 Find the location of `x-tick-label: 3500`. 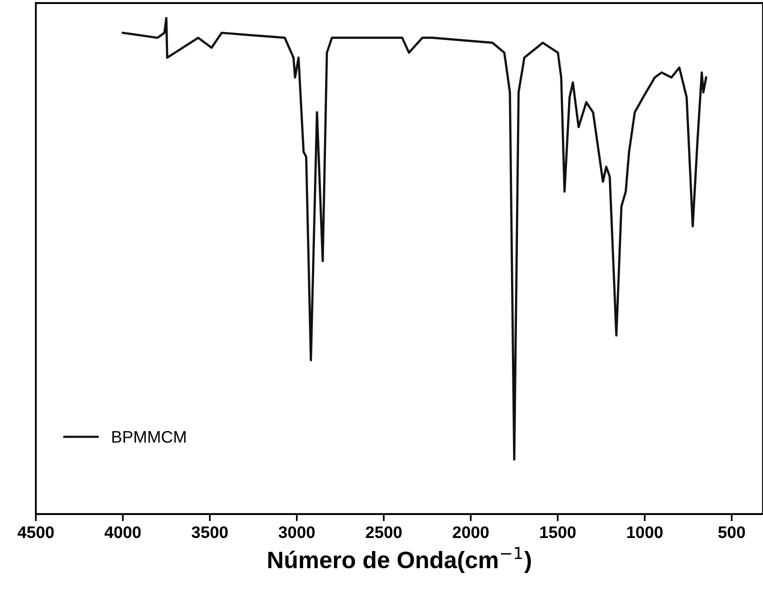

x-tick-label: 3500 is located at coordinates (210, 532).